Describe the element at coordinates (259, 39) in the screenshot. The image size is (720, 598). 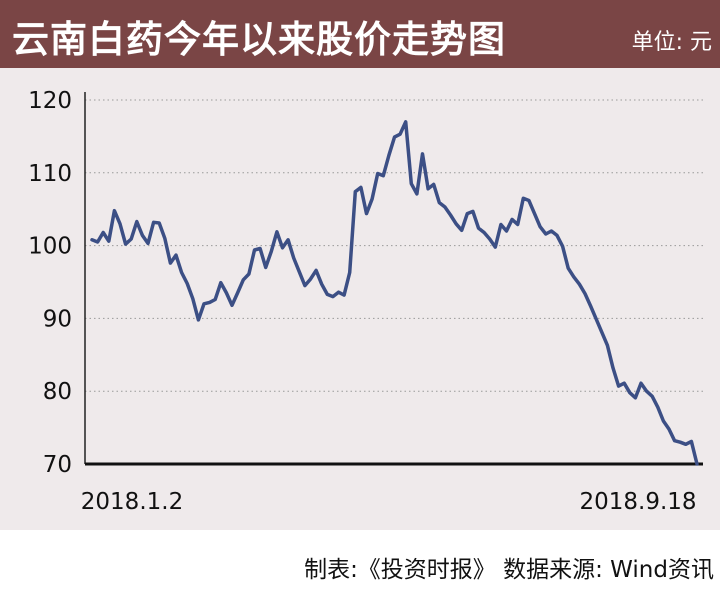
I see `chart-title: 云南白药今年以来股价走势图` at that location.